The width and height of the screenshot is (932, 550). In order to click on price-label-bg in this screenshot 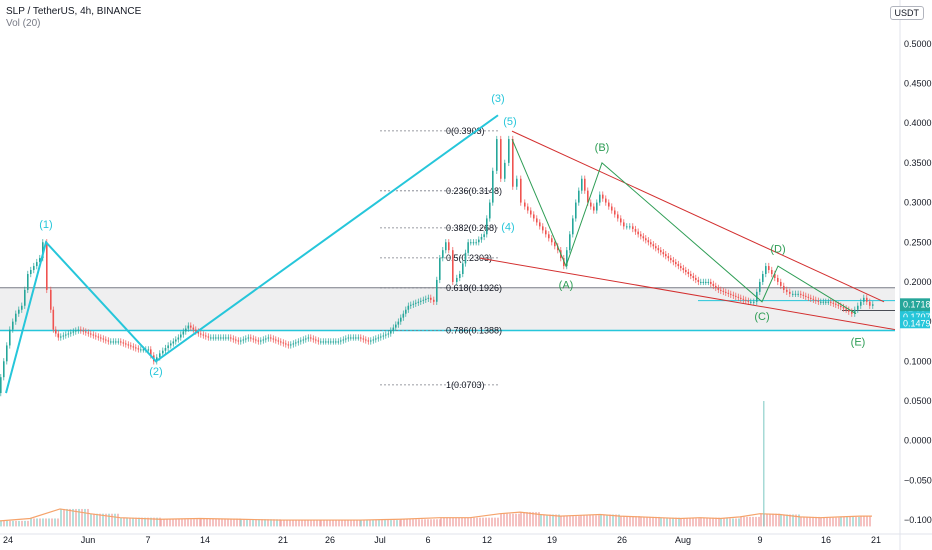, I will do `click(915, 304)`.